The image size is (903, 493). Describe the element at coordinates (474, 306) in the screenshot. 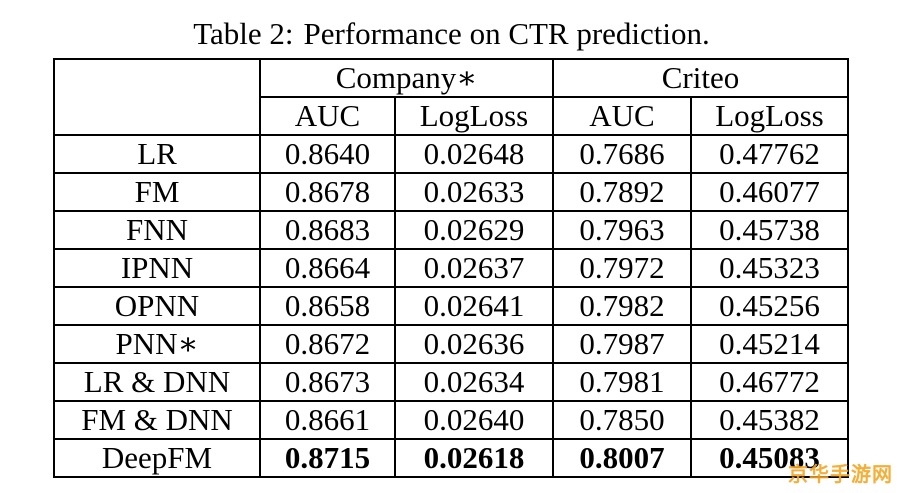

I see `metric-value-cell: 0.02641` at that location.